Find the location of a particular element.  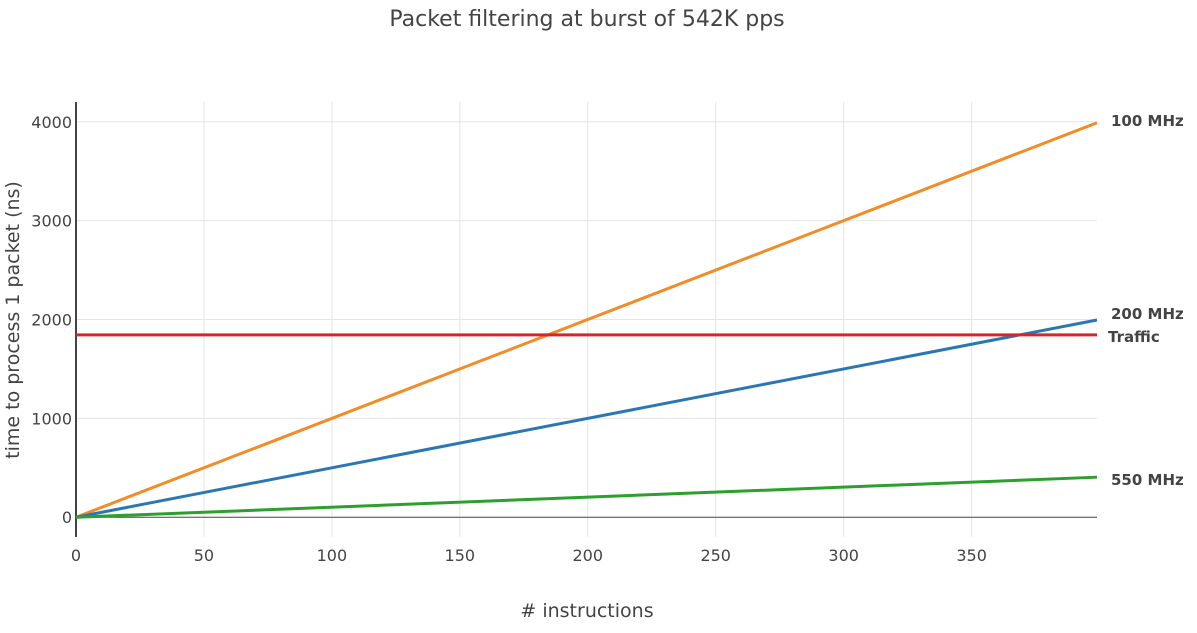

series-line-550-mhz is located at coordinates (586, 497).